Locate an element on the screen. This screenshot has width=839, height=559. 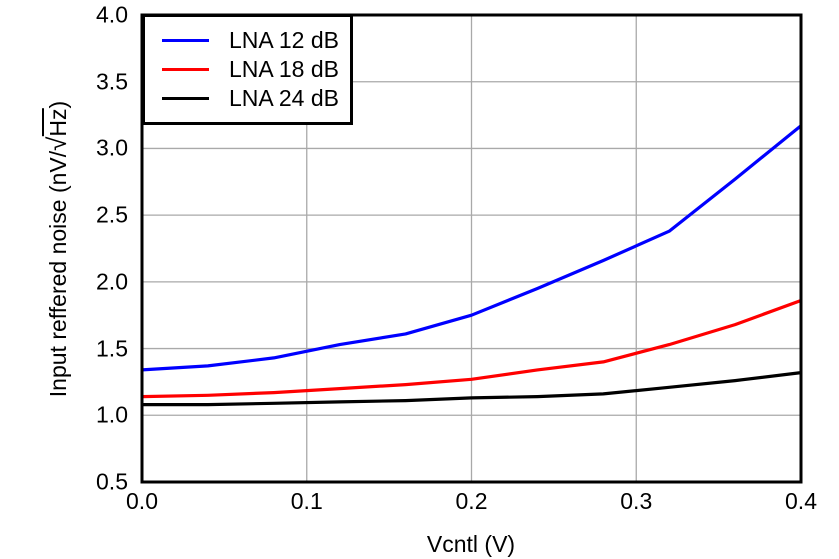
chart-legend: LNA 12 dB LNA 18 dB LNA 24 dB is located at coordinates (247, 69).